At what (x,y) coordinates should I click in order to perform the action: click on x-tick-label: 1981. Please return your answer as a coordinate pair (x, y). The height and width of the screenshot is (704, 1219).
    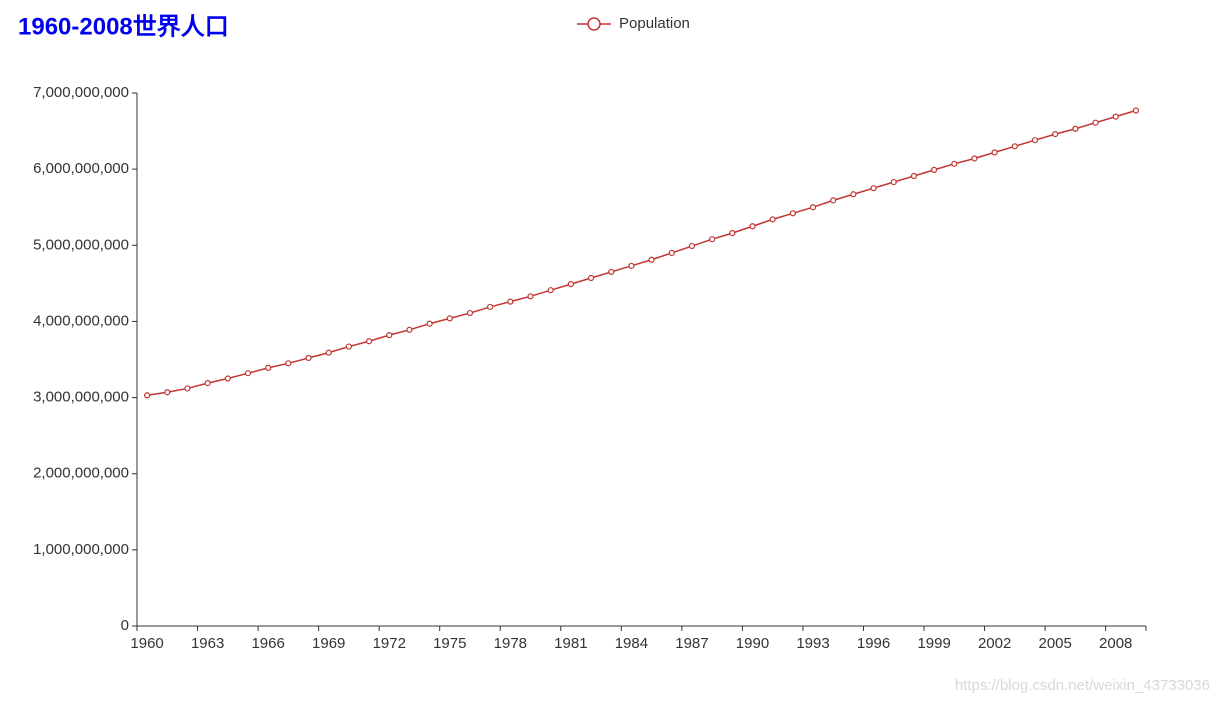
    Looking at the image, I should click on (570, 643).